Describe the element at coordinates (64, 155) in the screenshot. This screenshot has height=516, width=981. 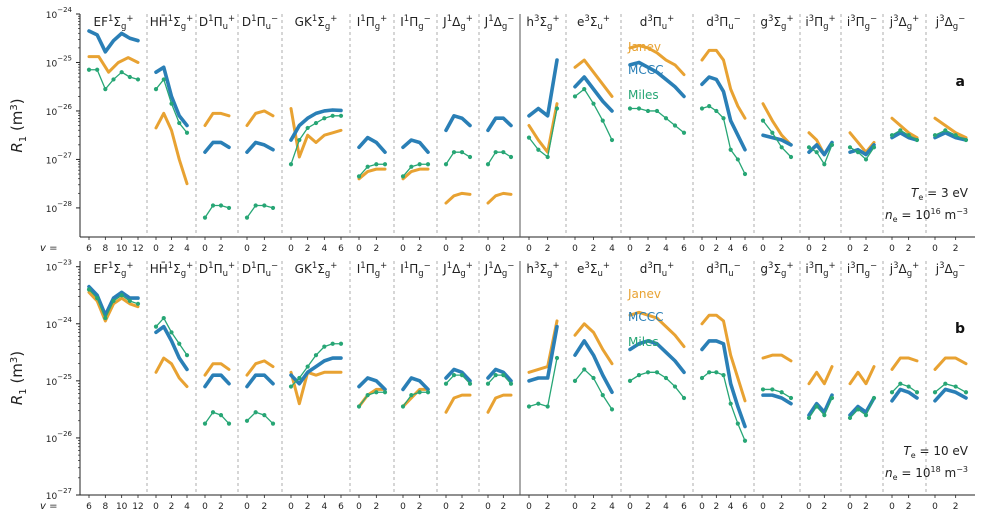
I see `y-tick-exponent: −27` at that location.